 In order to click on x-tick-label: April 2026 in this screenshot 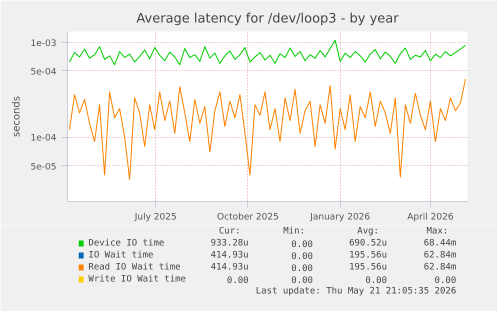, I will do `click(430, 217)`.